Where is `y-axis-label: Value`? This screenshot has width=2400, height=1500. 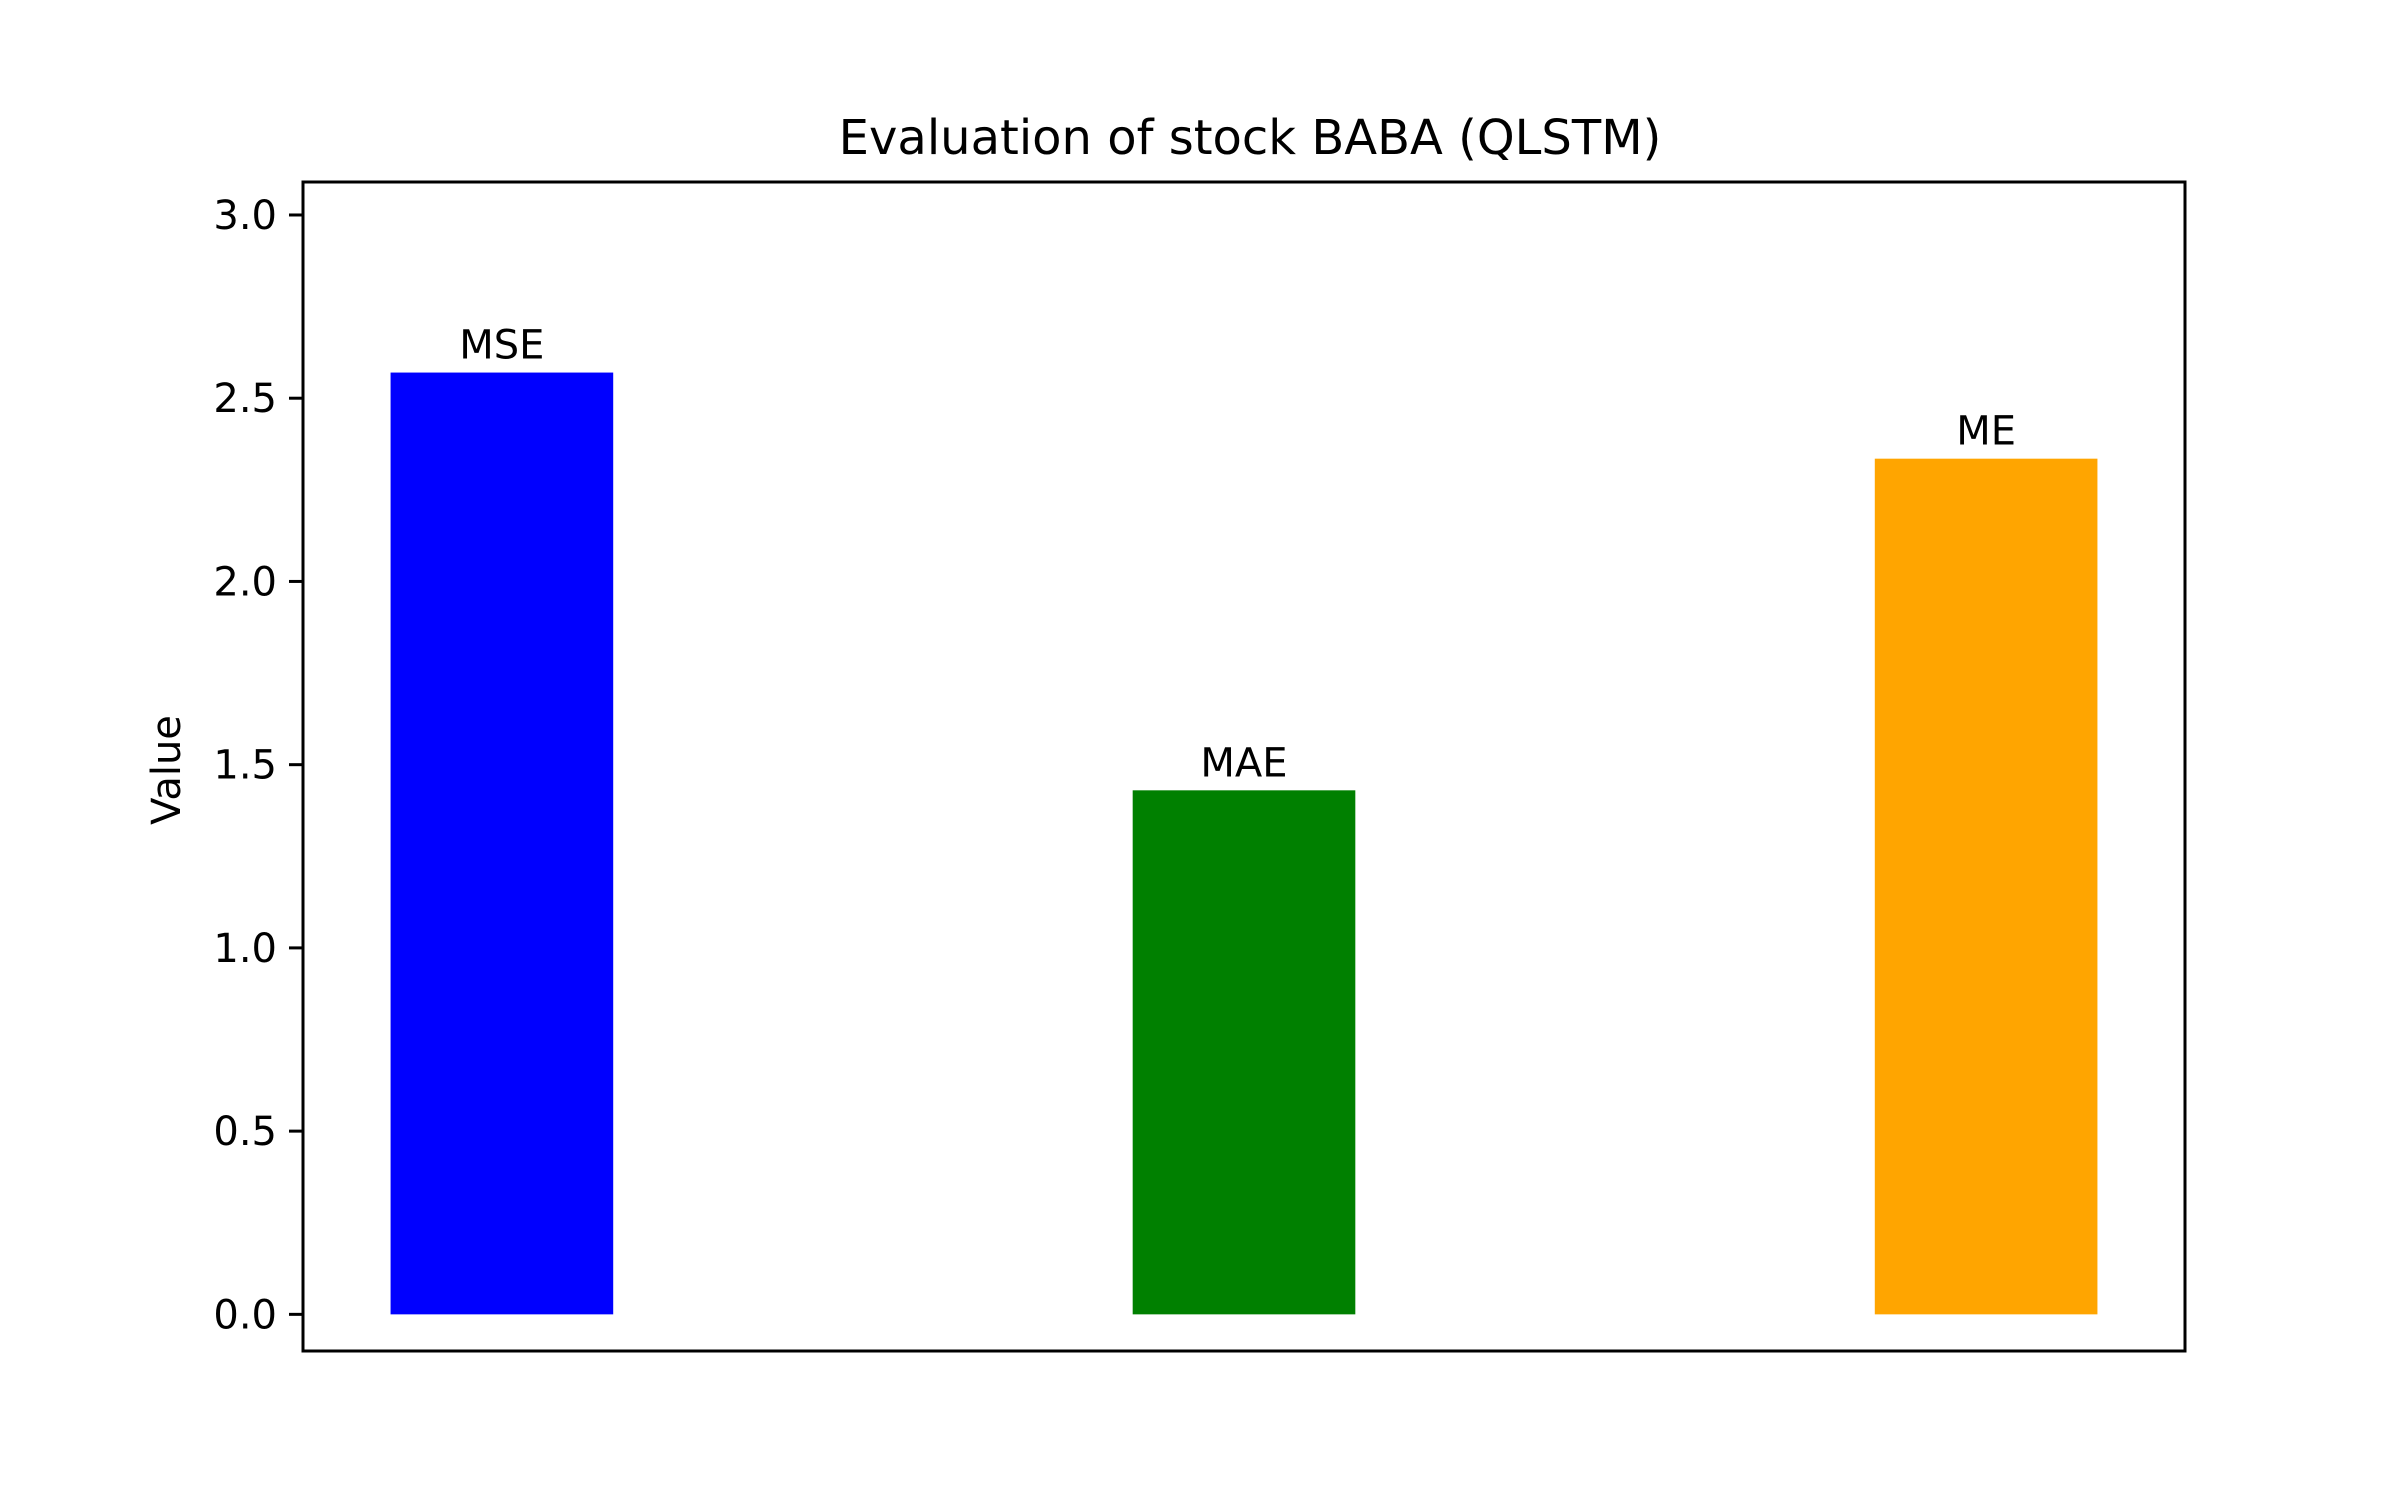 y-axis-label: Value is located at coordinates (167, 770).